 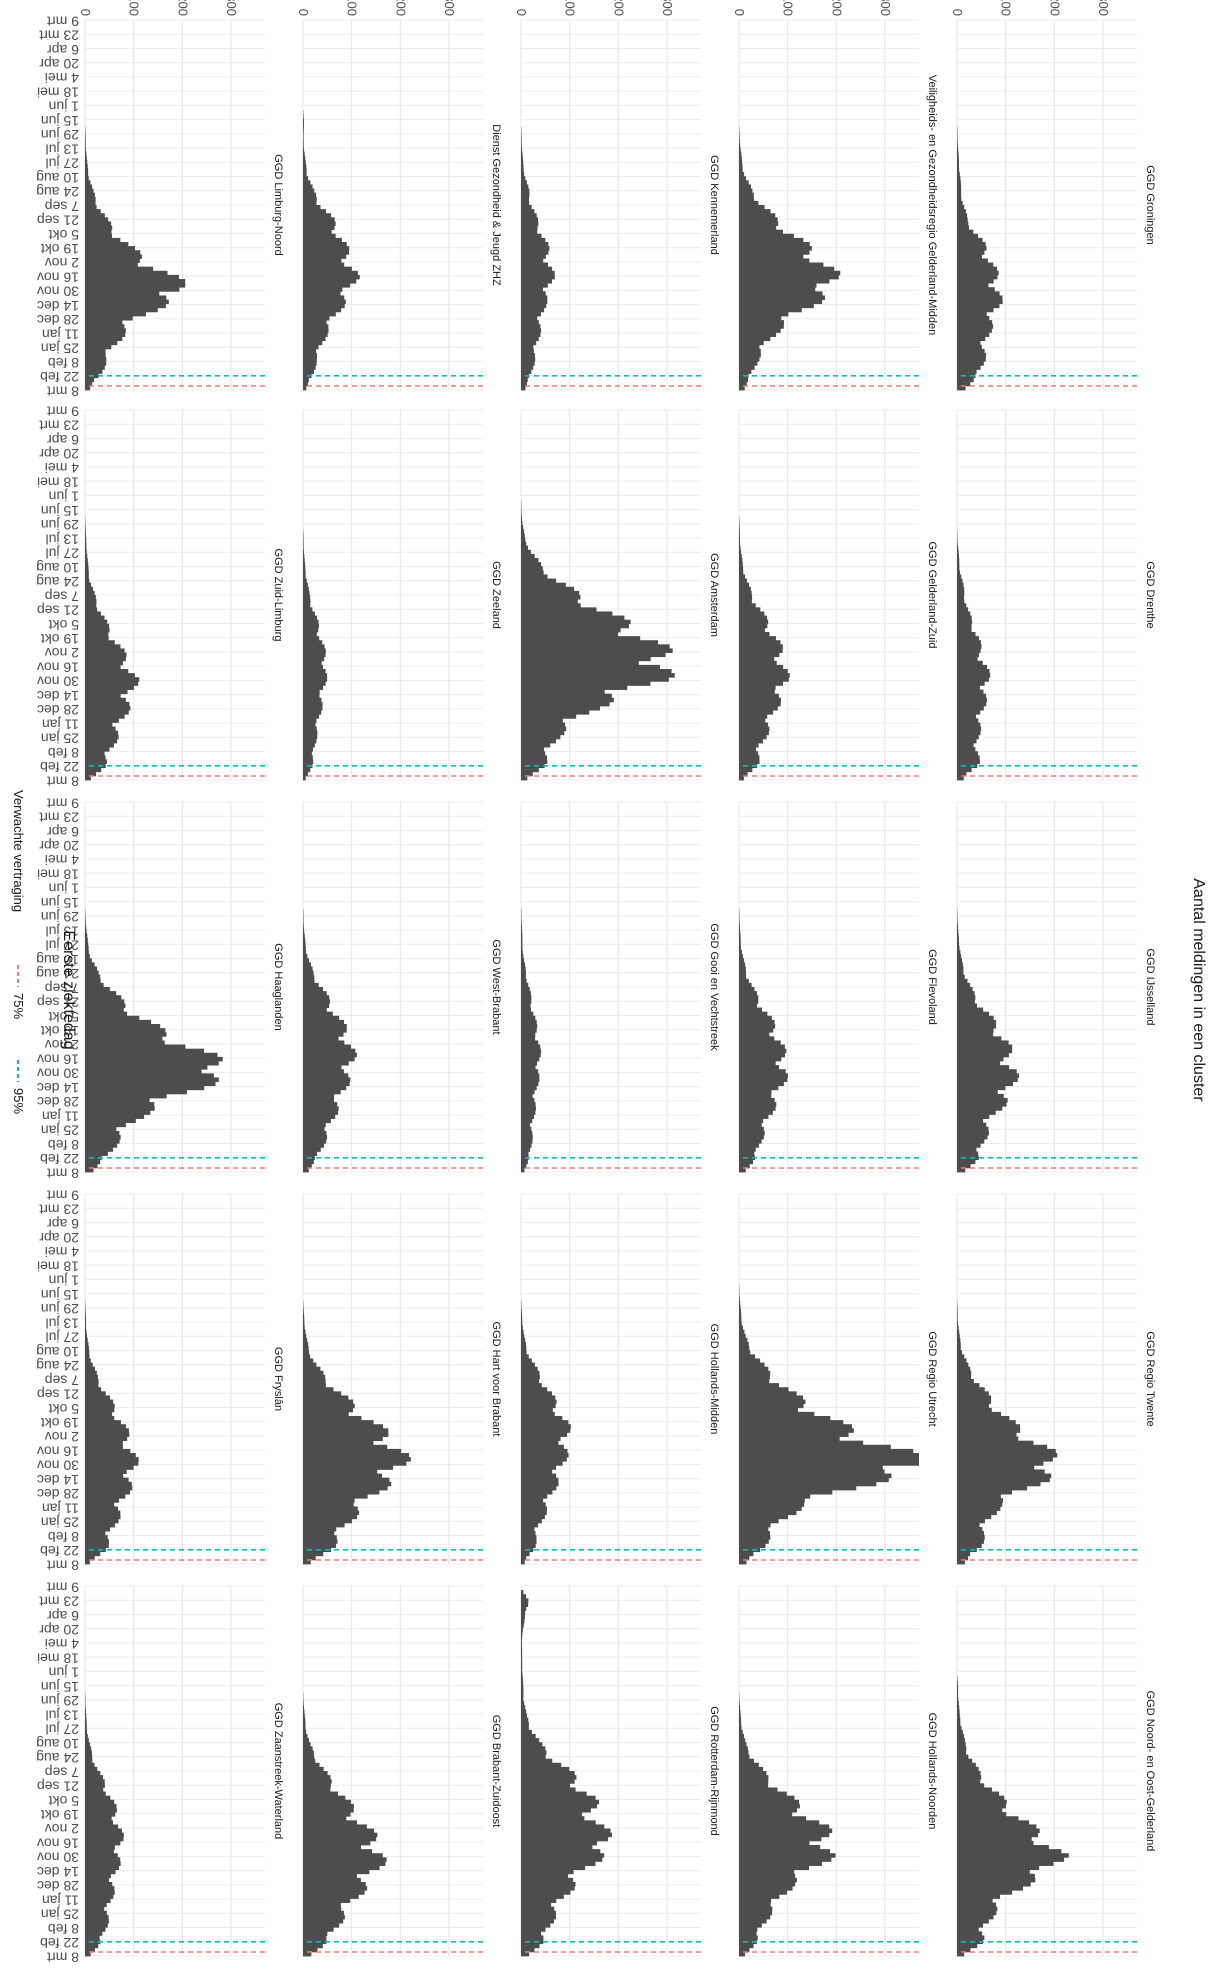 I want to click on x-tick-label: 27 jul, so click(x=62, y=164).